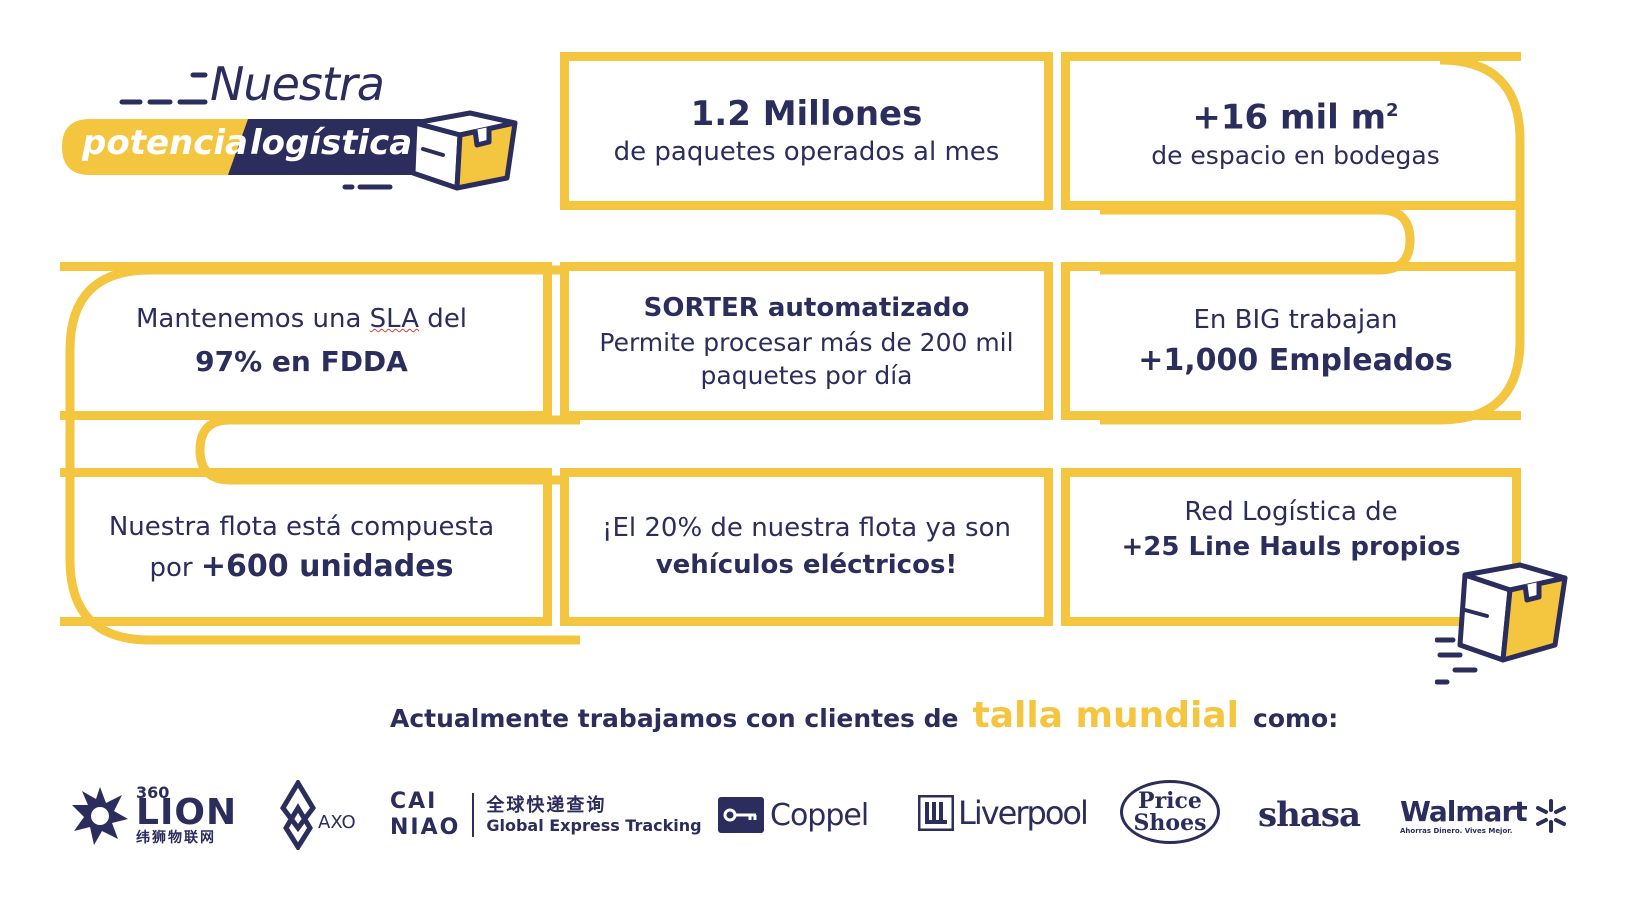  Describe the element at coordinates (1550, 816) in the screenshot. I see `walmart-spark-icon` at that location.